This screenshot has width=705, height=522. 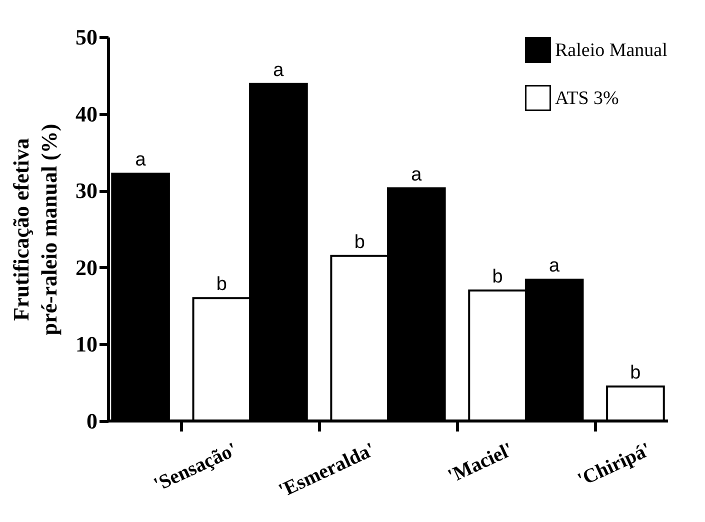 What do you see at coordinates (35, 230) in the screenshot?
I see `y-axis-title: Frutificação efetiva pré-raleio manual (%)` at bounding box center [35, 230].